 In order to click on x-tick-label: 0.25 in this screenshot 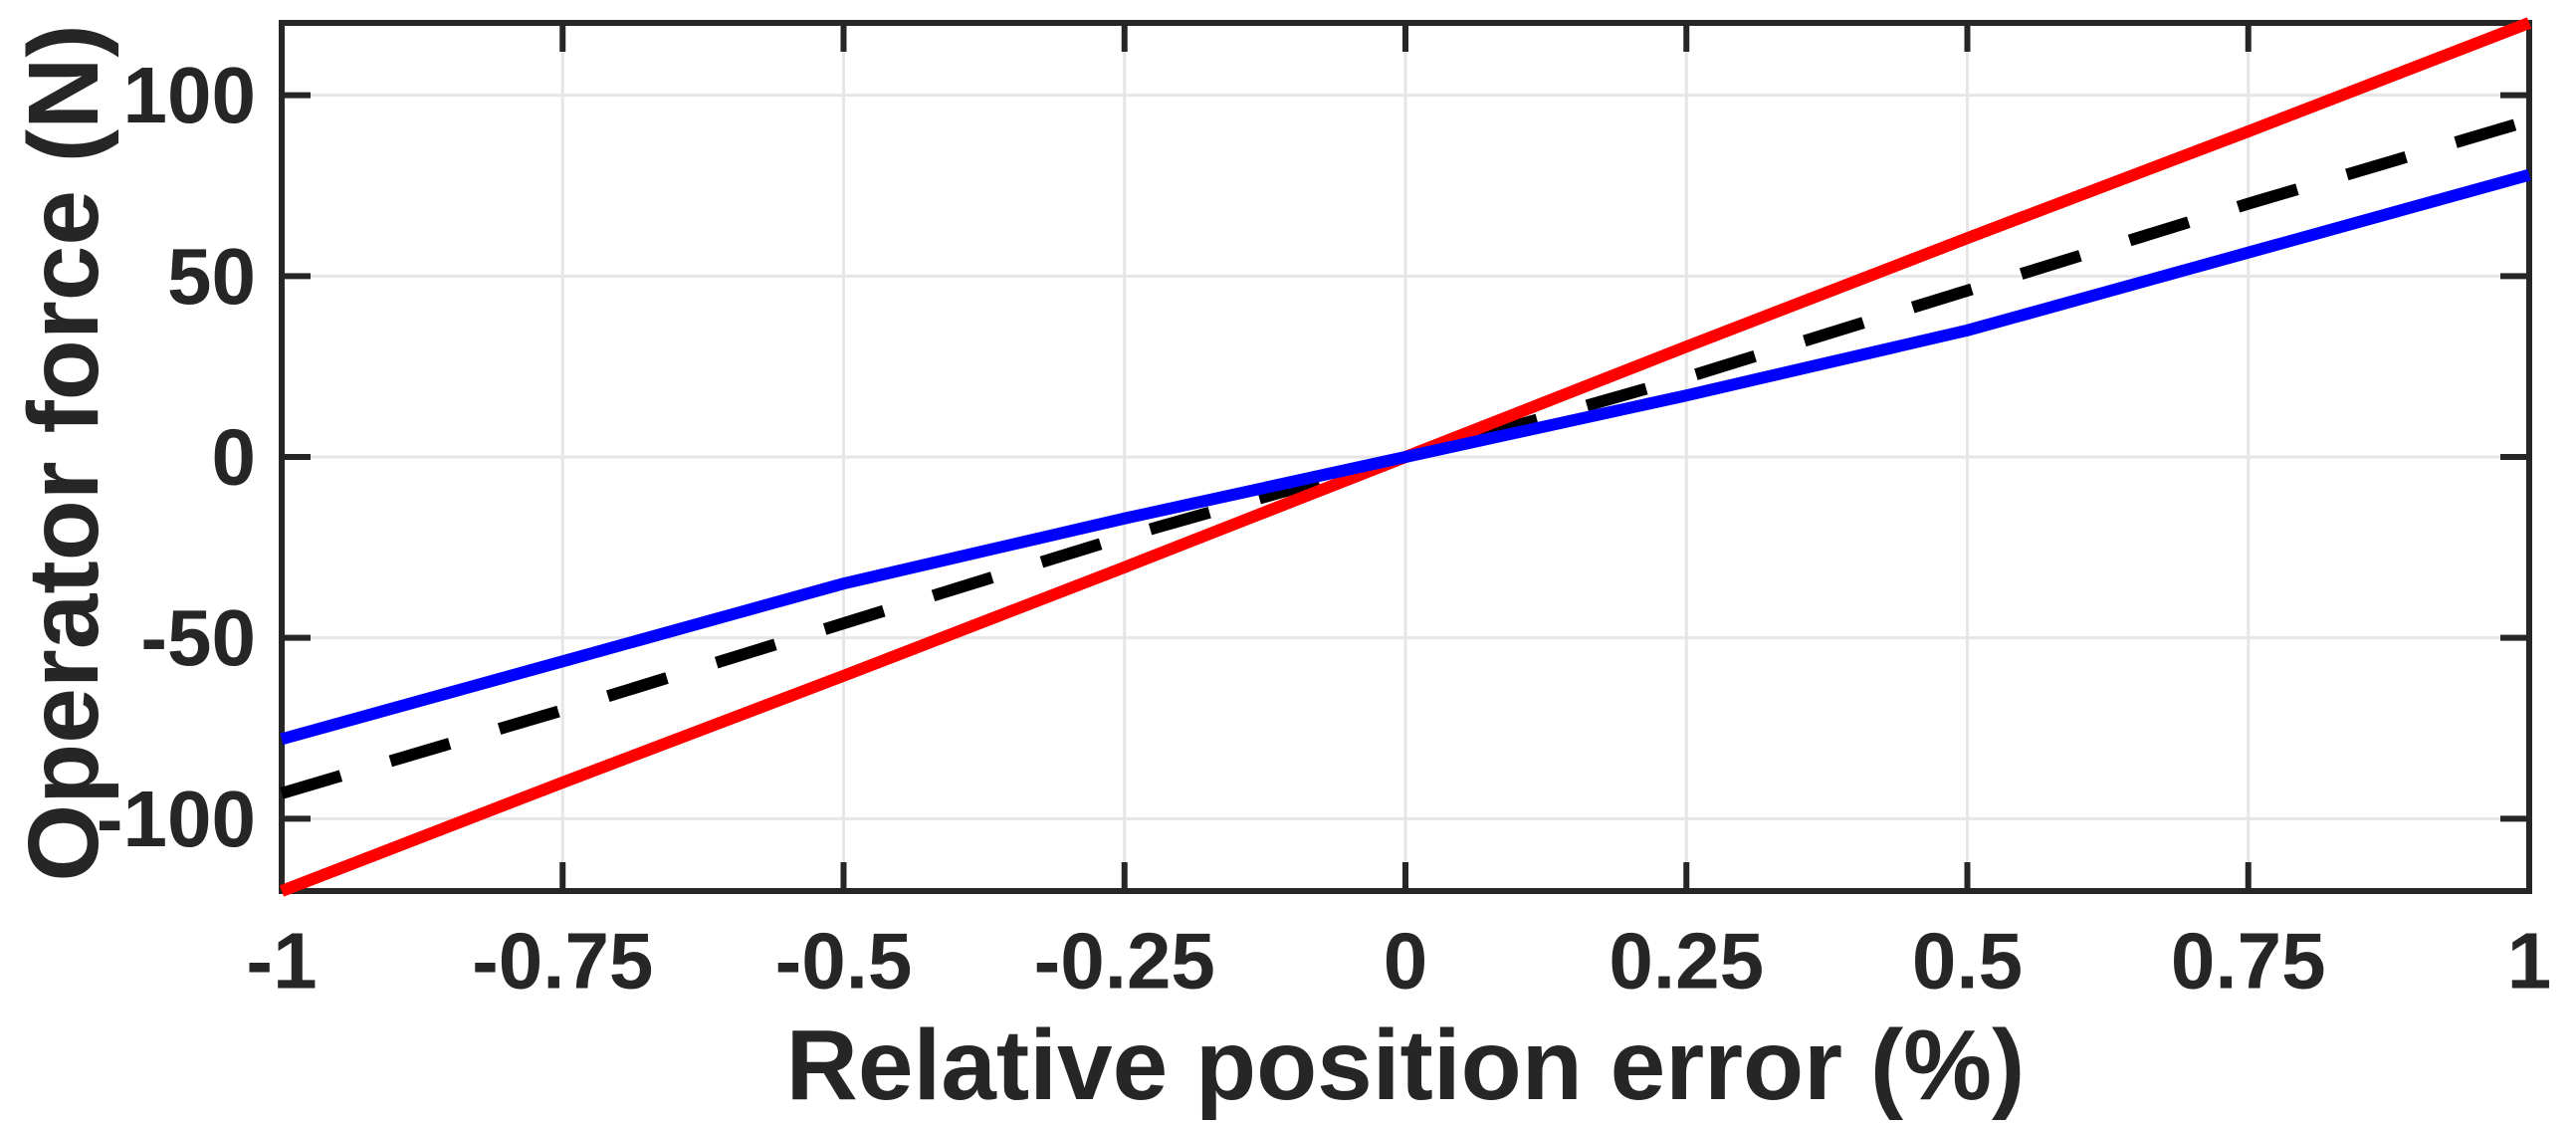, I will do `click(1686, 961)`.